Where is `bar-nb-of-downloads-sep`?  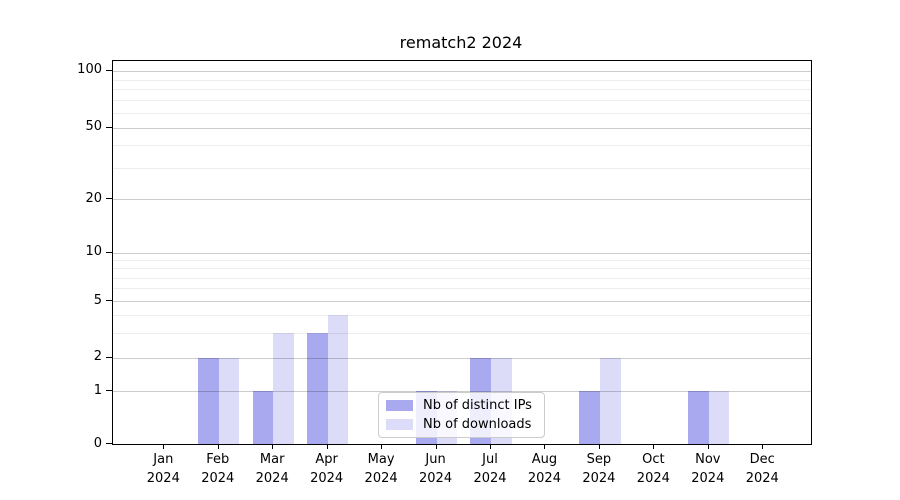
bar-nb-of-downloads-sep is located at coordinates (610, 400).